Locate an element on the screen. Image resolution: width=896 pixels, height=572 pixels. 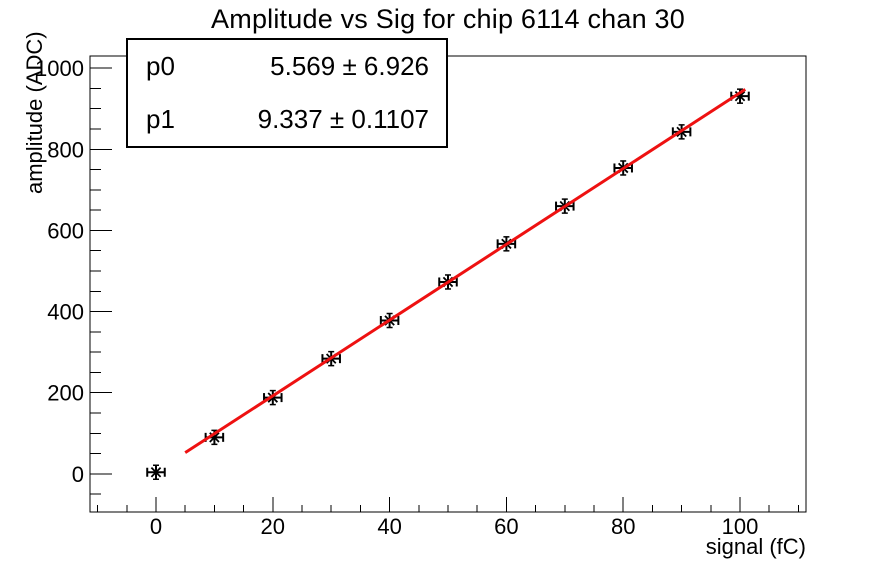
x-tick-label: 80 is located at coordinates (623, 526).